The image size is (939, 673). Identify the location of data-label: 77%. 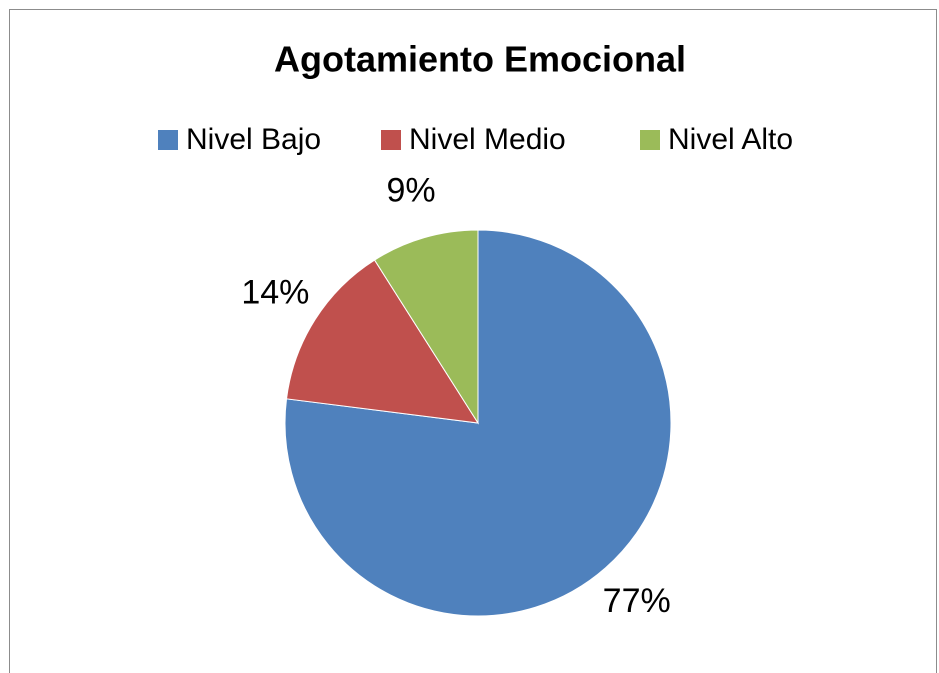
(637, 601).